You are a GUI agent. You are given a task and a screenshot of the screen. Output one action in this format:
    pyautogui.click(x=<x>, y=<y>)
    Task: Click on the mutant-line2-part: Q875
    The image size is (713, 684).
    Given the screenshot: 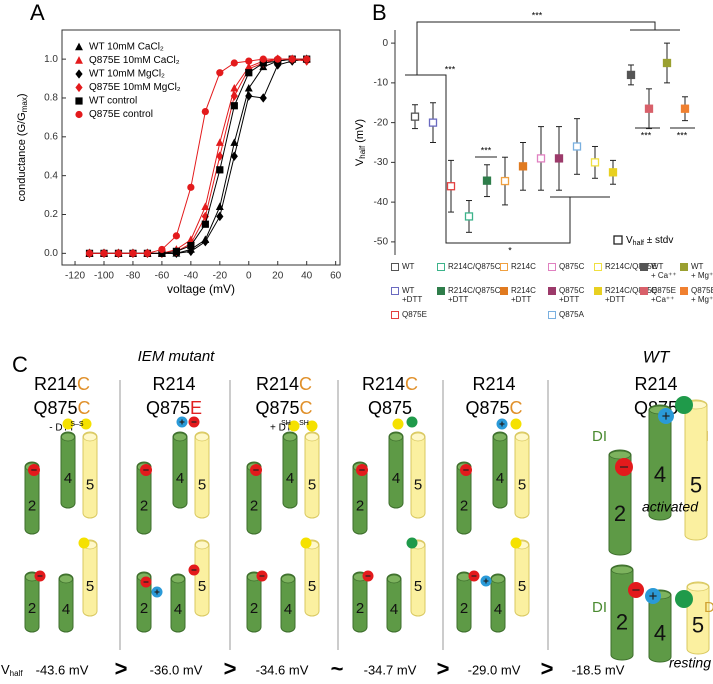 What is the action you would take?
    pyautogui.click(x=55, y=408)
    